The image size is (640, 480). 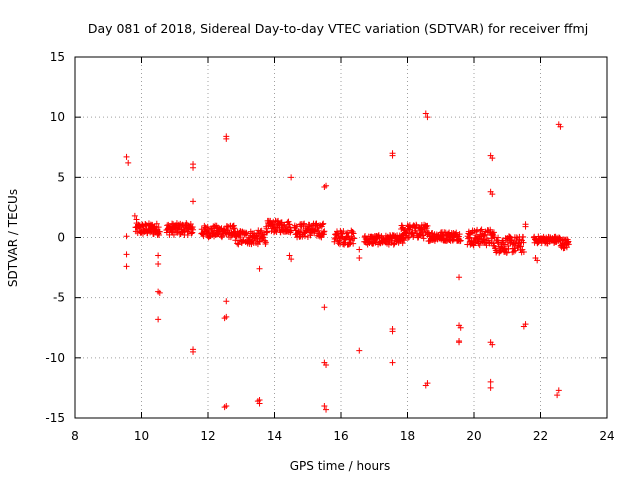 I want to click on x-tick-label: 12, so click(x=207, y=436).